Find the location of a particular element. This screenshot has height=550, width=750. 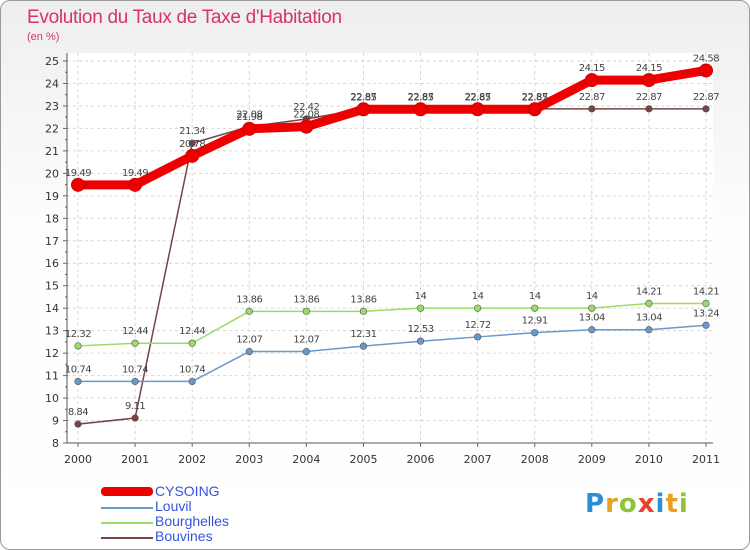

data-label-bouvines: 21.34 is located at coordinates (192, 131).